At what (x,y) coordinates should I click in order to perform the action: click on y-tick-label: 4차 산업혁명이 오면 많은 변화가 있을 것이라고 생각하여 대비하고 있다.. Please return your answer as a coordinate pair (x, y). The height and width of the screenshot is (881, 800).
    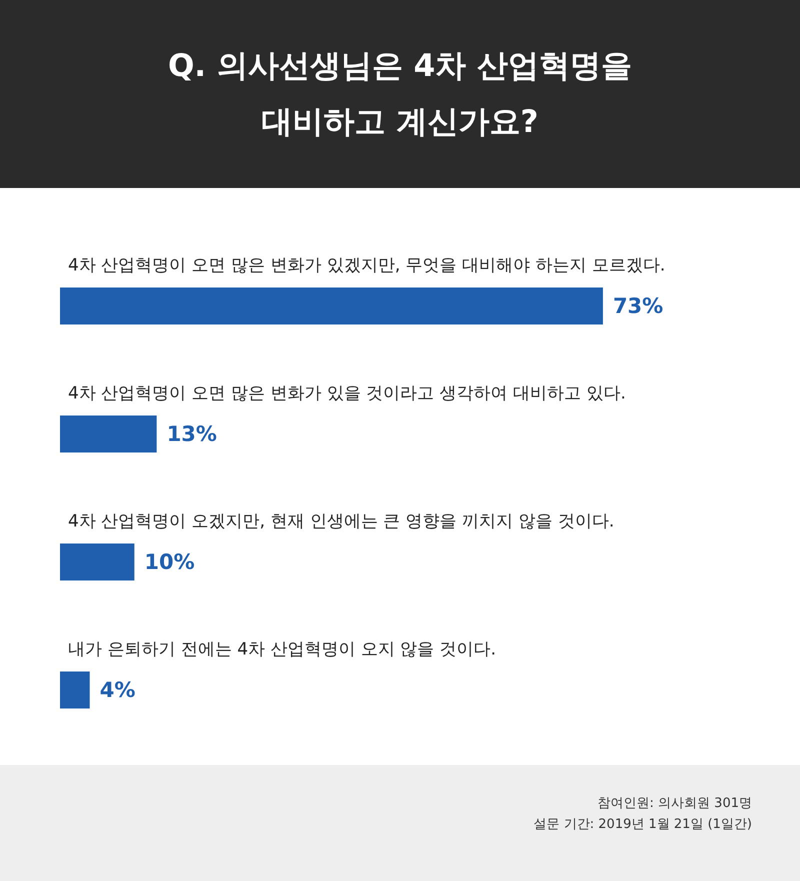
    Looking at the image, I should click on (347, 394).